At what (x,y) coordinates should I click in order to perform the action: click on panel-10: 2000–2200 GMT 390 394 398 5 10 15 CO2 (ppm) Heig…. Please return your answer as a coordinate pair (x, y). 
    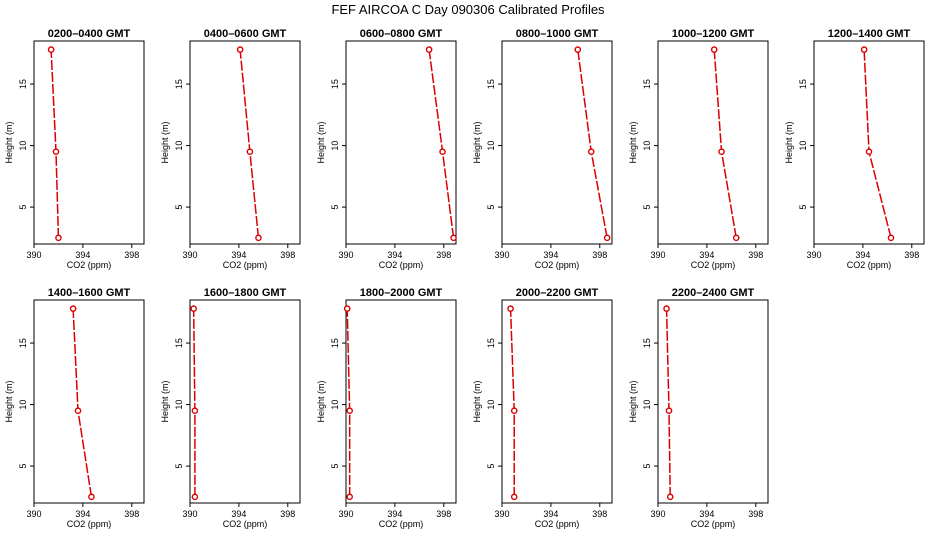
    Looking at the image, I should click on (542, 408).